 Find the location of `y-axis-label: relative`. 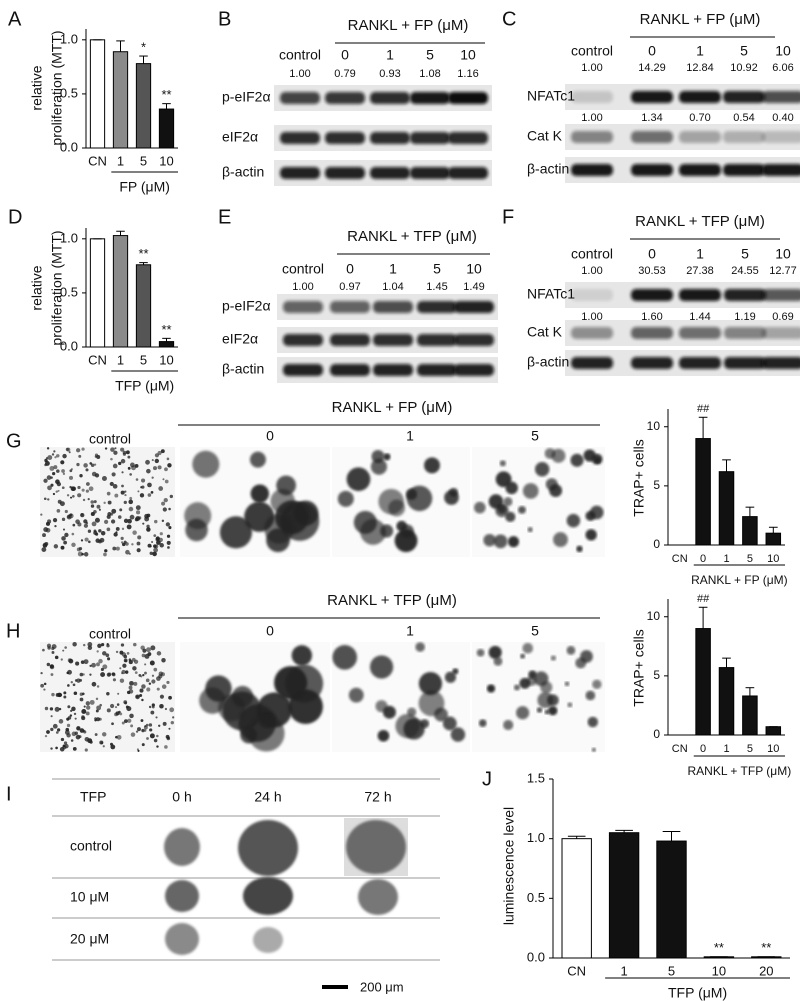

y-axis-label: relative is located at coordinates (37, 287).